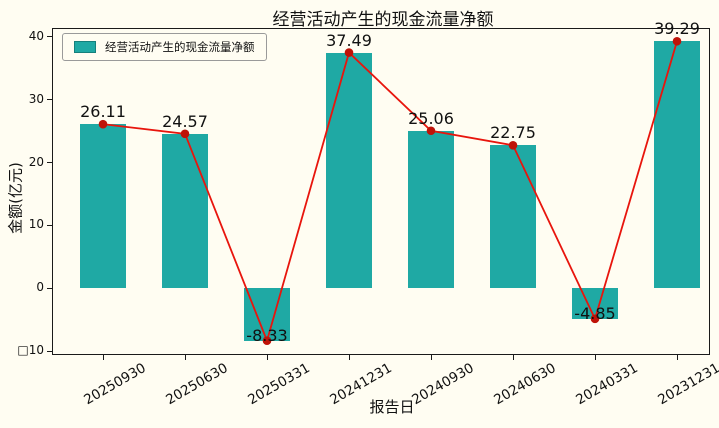 Image resolution: width=719 pixels, height=428 pixels. Describe the element at coordinates (525, 384) in the screenshot. I see `x-tick-label: 20240630` at that location.